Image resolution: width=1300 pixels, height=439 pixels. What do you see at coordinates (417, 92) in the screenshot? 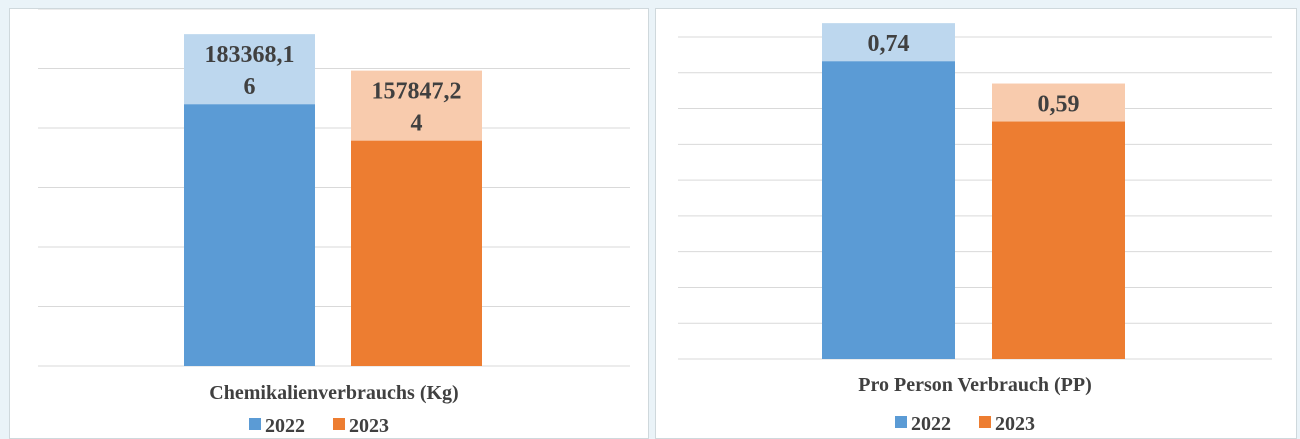
I see `data-label-2023: 157847,2` at bounding box center [417, 92].